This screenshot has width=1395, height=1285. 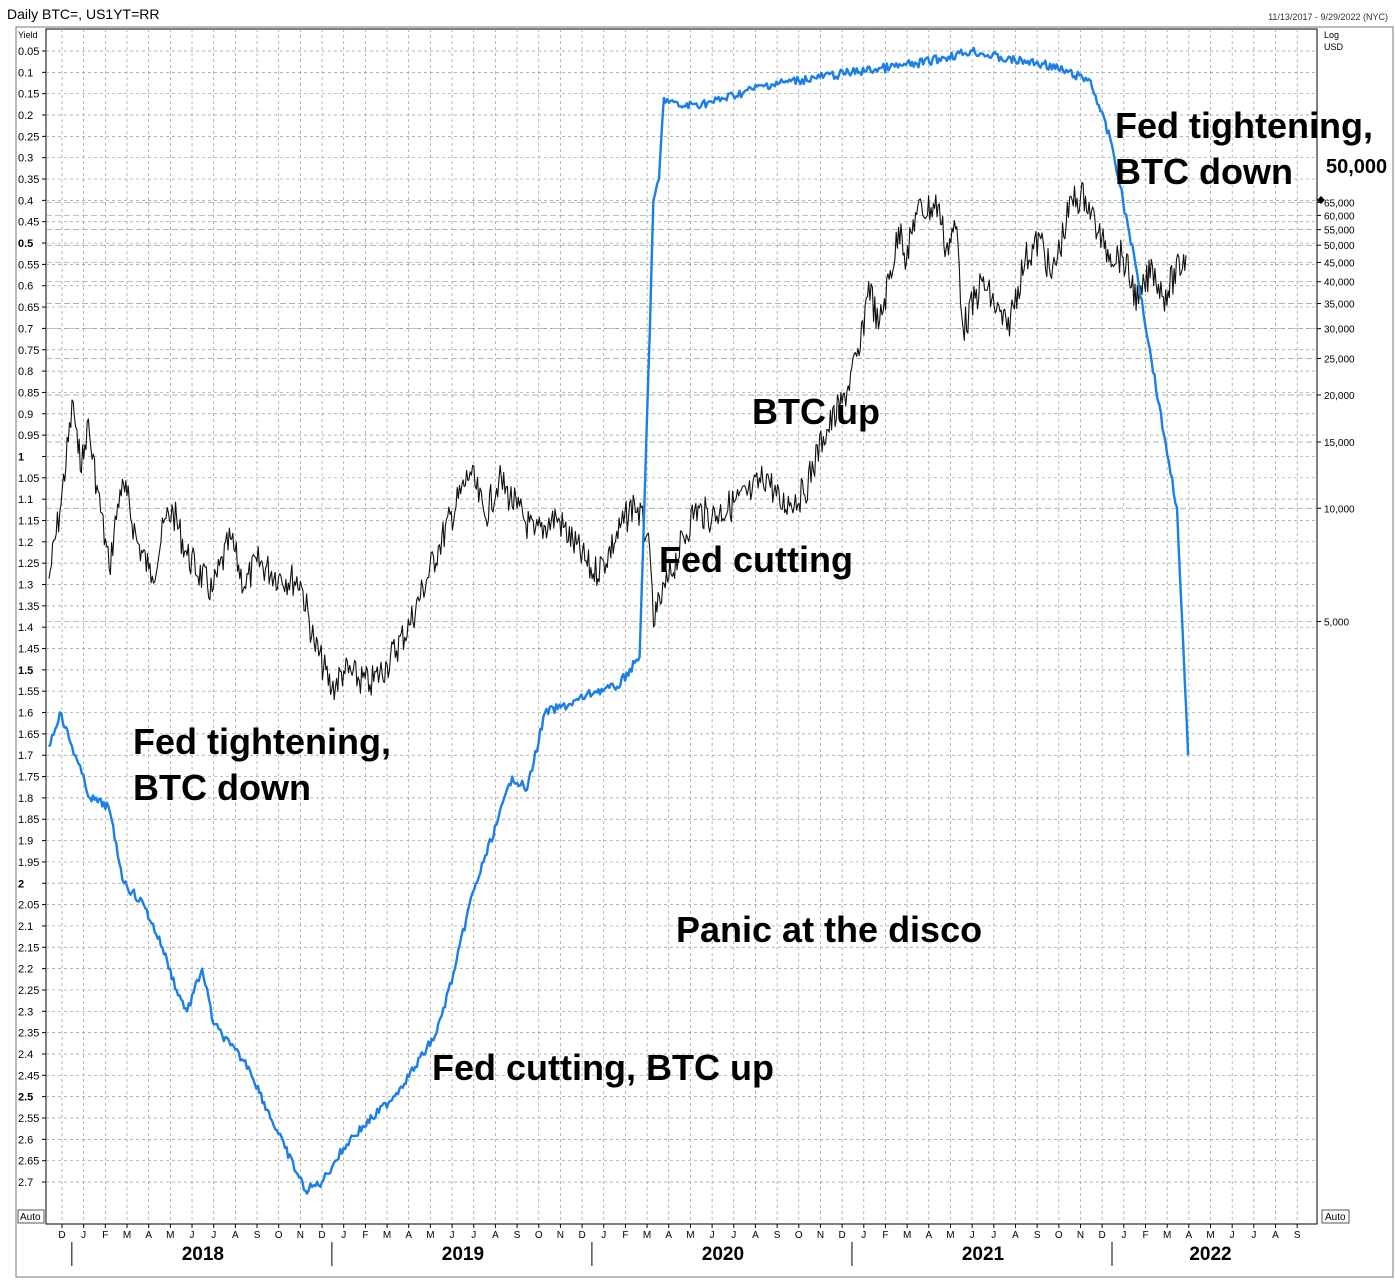 I want to click on left-auto-label: Auto, so click(x=30, y=1217).